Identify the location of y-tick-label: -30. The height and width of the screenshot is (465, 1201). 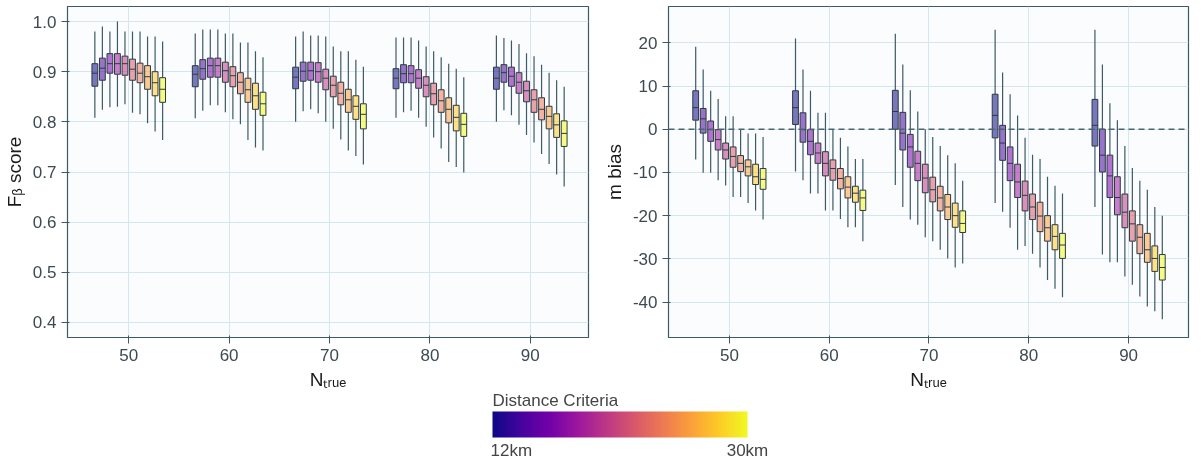
(645, 259).